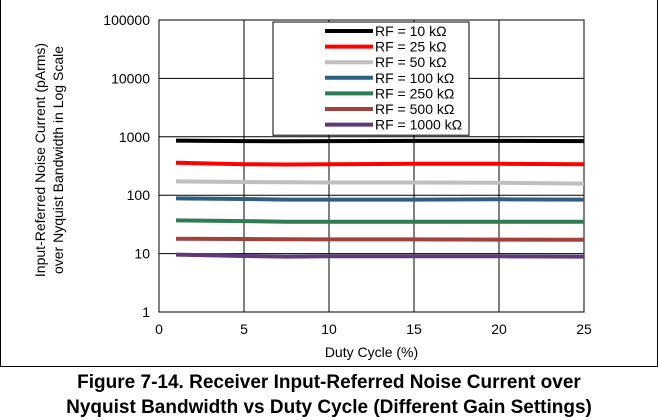 This screenshot has width=658, height=420. Describe the element at coordinates (414, 329) in the screenshot. I see `x-tick-label: 15` at that location.